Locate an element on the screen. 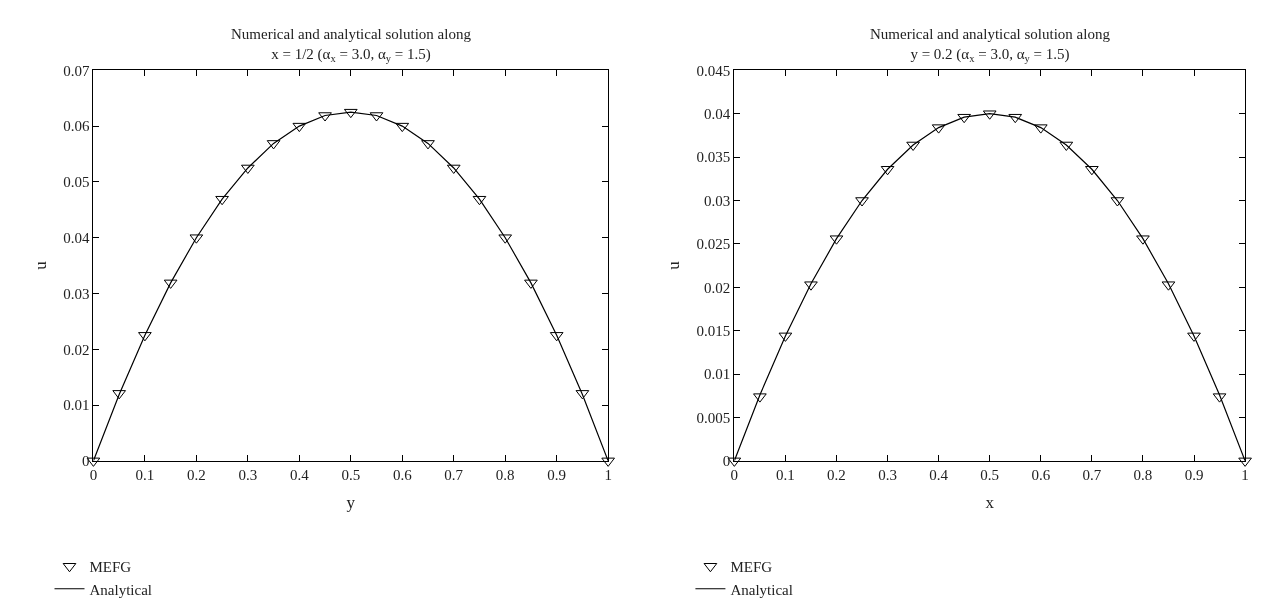 The image size is (1263, 613). chart-title: Numerical and analytical solution along y = 0.2 (α$_{x}$ = 3.0, α$_{y}$ = 1.5) is located at coordinates (990, 45).